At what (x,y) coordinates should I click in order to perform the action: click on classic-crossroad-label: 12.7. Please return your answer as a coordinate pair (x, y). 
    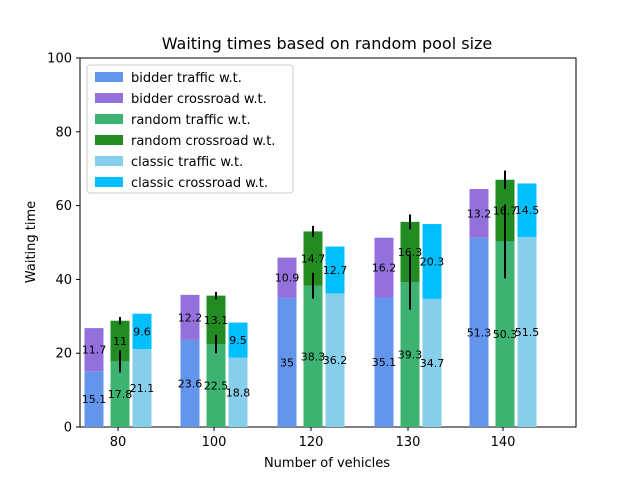
    Looking at the image, I should click on (335, 270).